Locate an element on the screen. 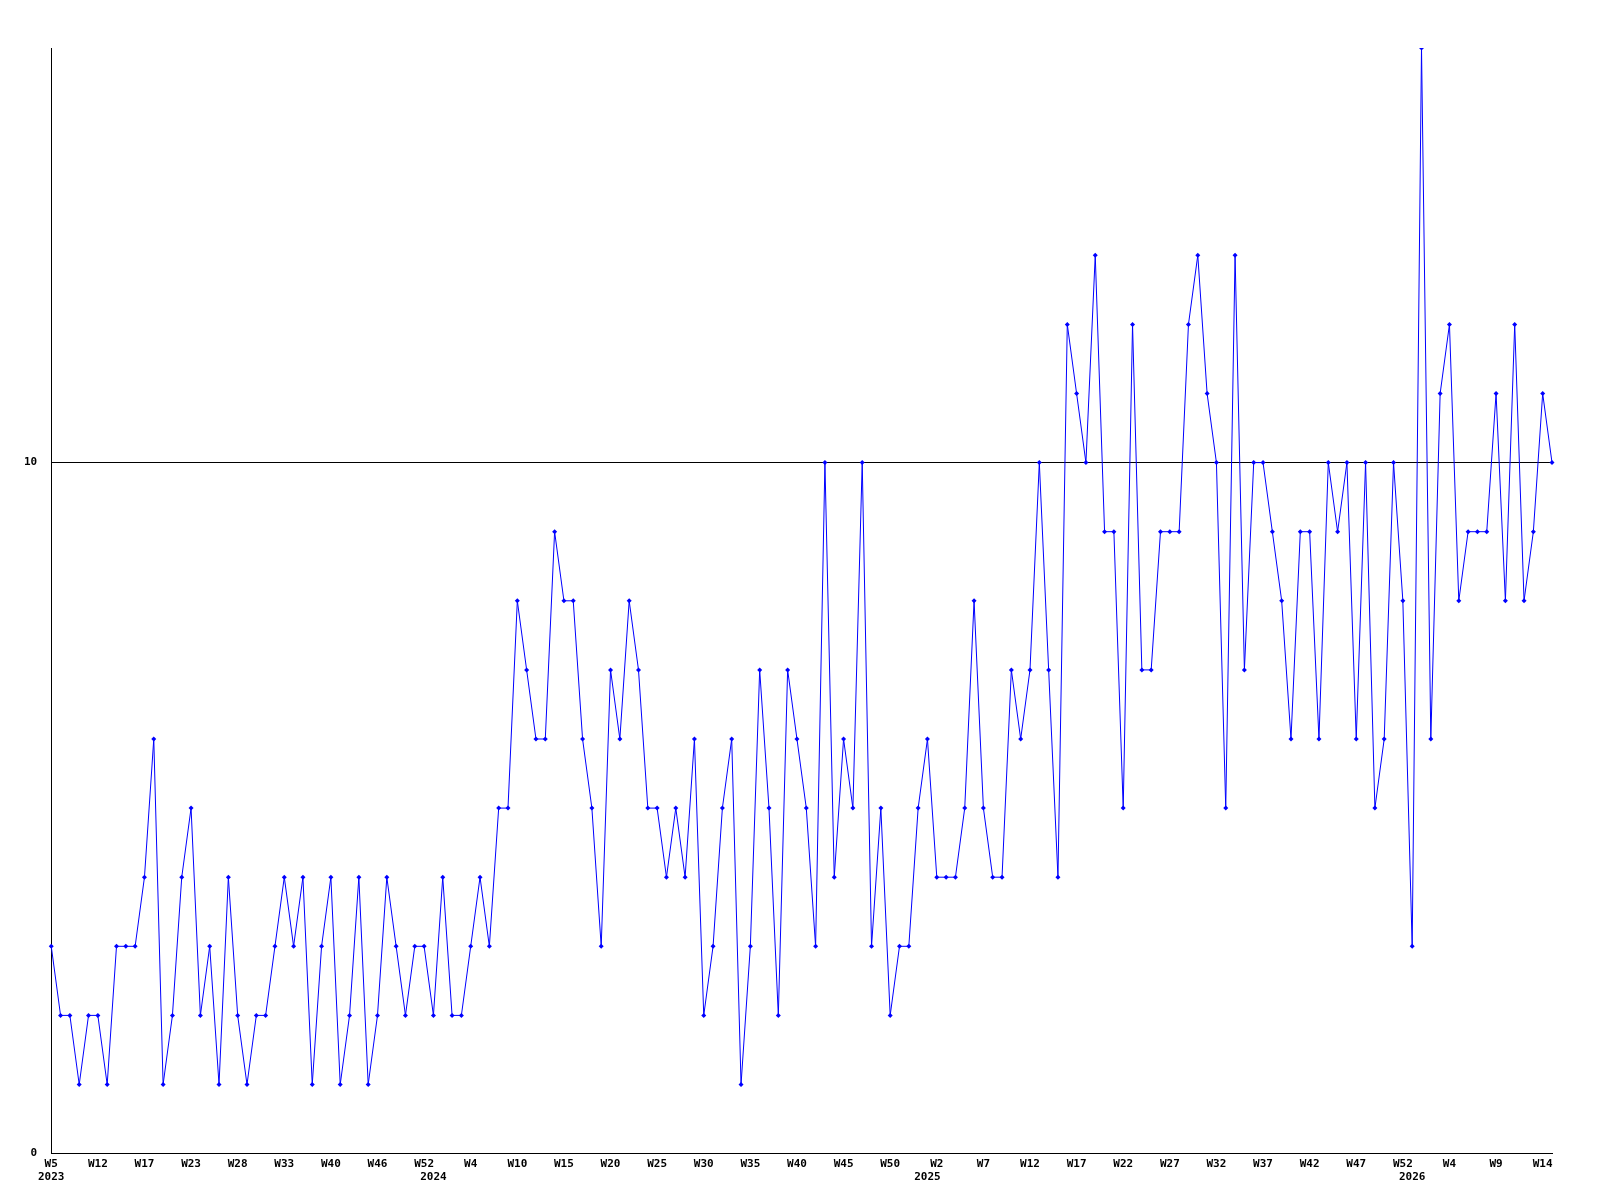  x-tick-label: W46 is located at coordinates (377, 1164).